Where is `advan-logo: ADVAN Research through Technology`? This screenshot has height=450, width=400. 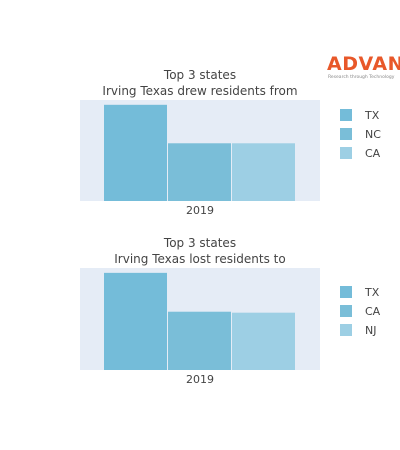
advan-logo: ADVAN Research through Technology is located at coordinates (363, 66).